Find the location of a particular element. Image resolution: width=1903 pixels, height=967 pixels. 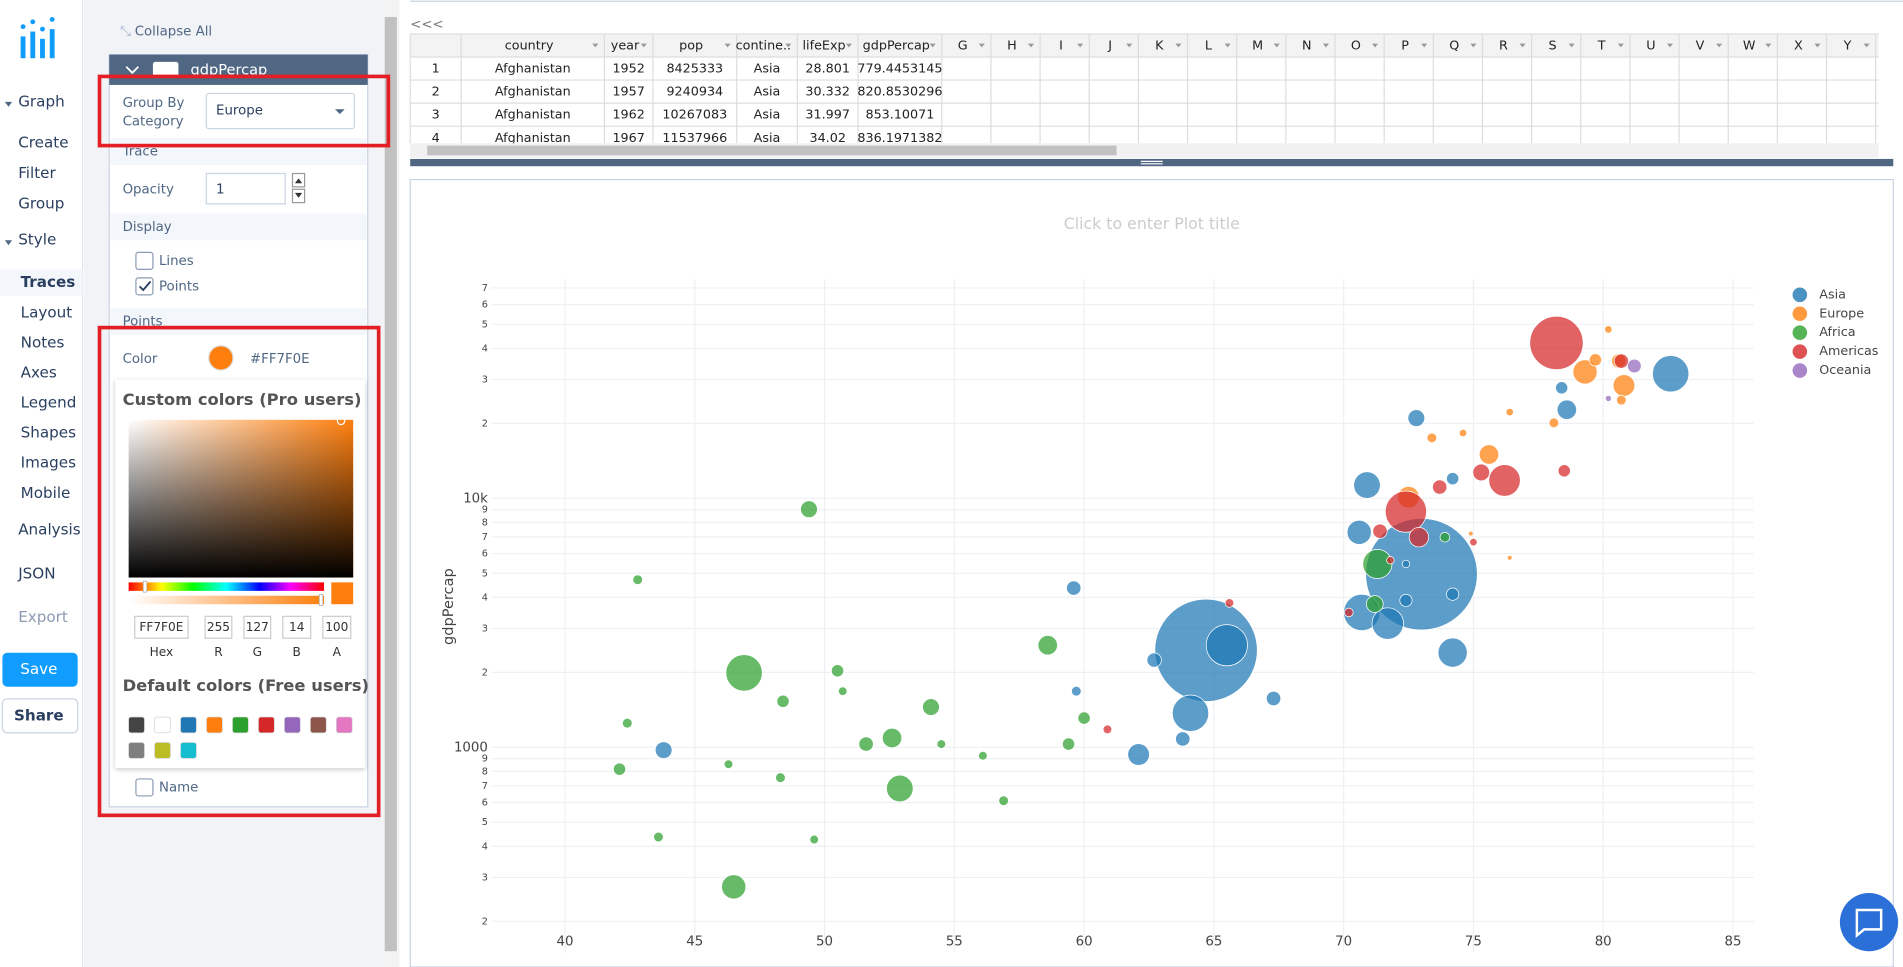

group-select is located at coordinates (280, 111).